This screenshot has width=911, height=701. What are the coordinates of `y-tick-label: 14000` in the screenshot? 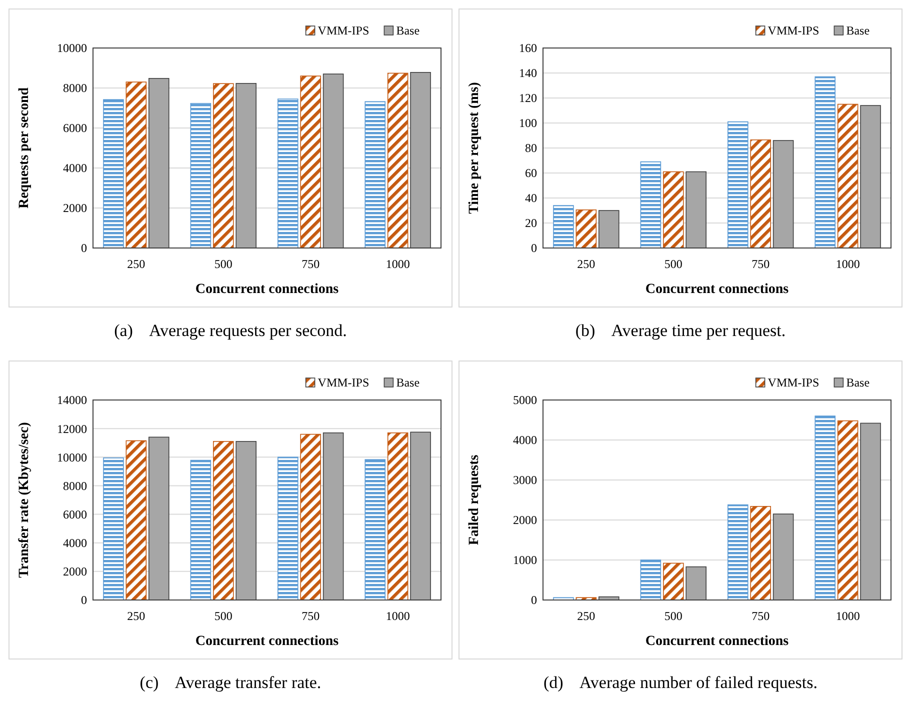 It's located at (72, 400).